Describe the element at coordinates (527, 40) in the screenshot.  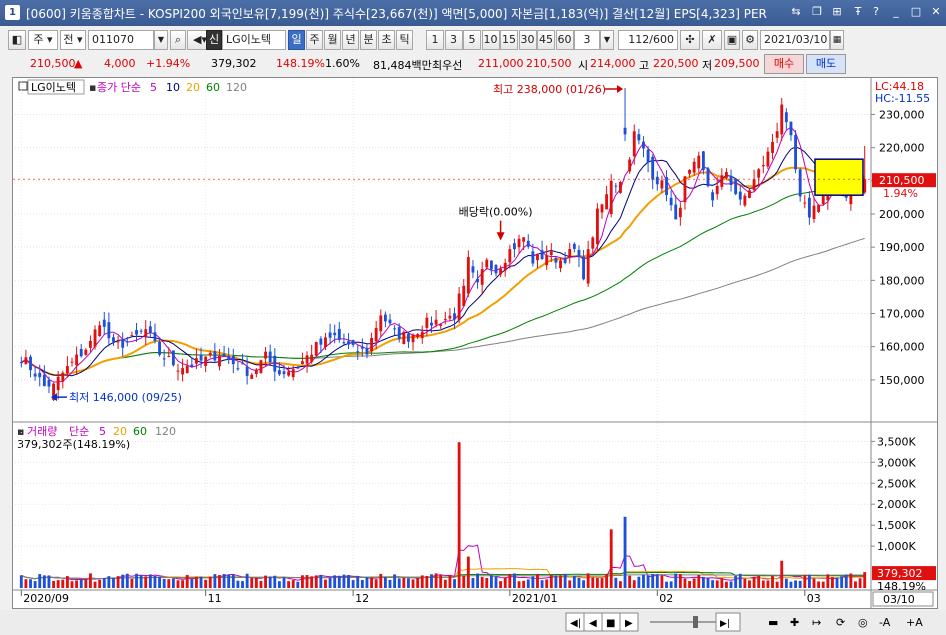
I see `interval-button-30: 30` at that location.